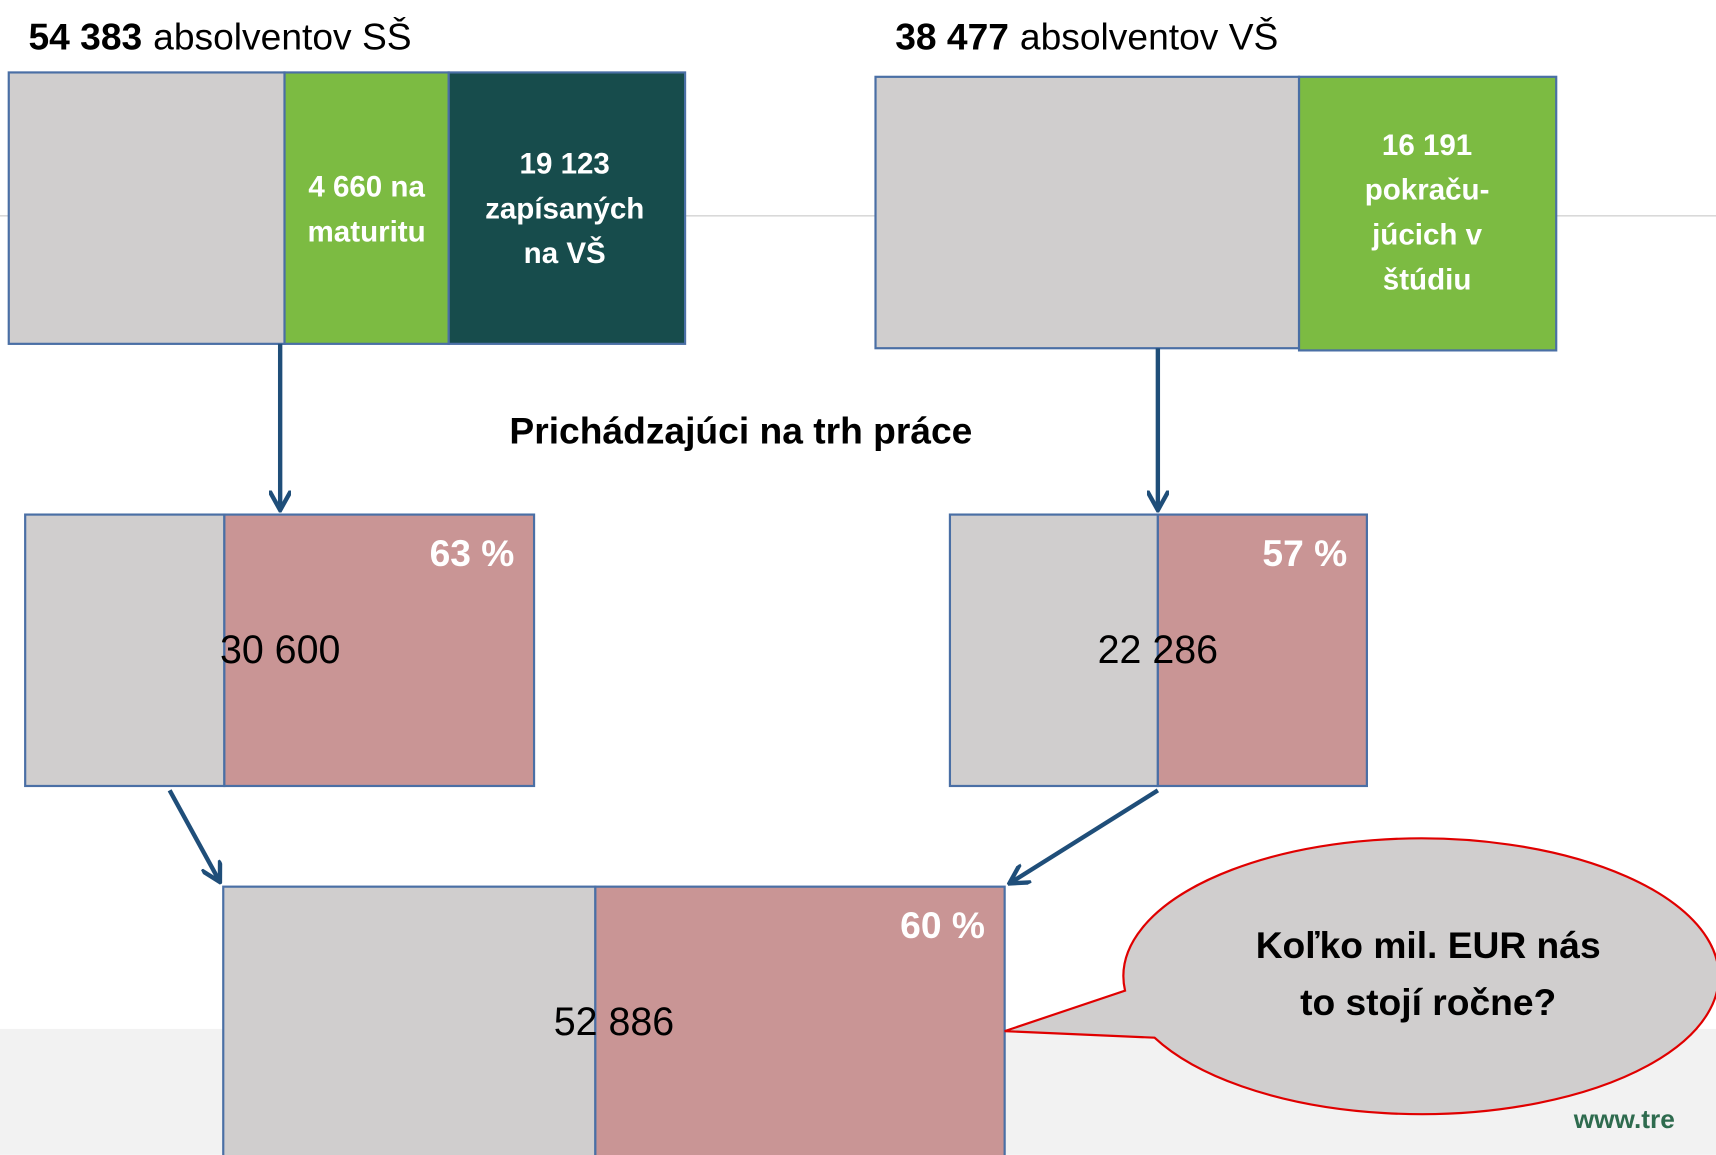 This screenshot has height=1155, width=1716. I want to click on count: 30 600, so click(280, 650).